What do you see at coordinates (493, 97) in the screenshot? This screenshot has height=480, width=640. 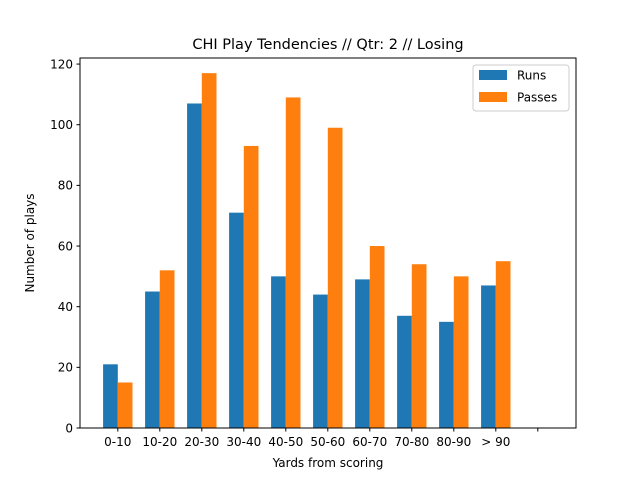 I see `legend-swatch-passes` at bounding box center [493, 97].